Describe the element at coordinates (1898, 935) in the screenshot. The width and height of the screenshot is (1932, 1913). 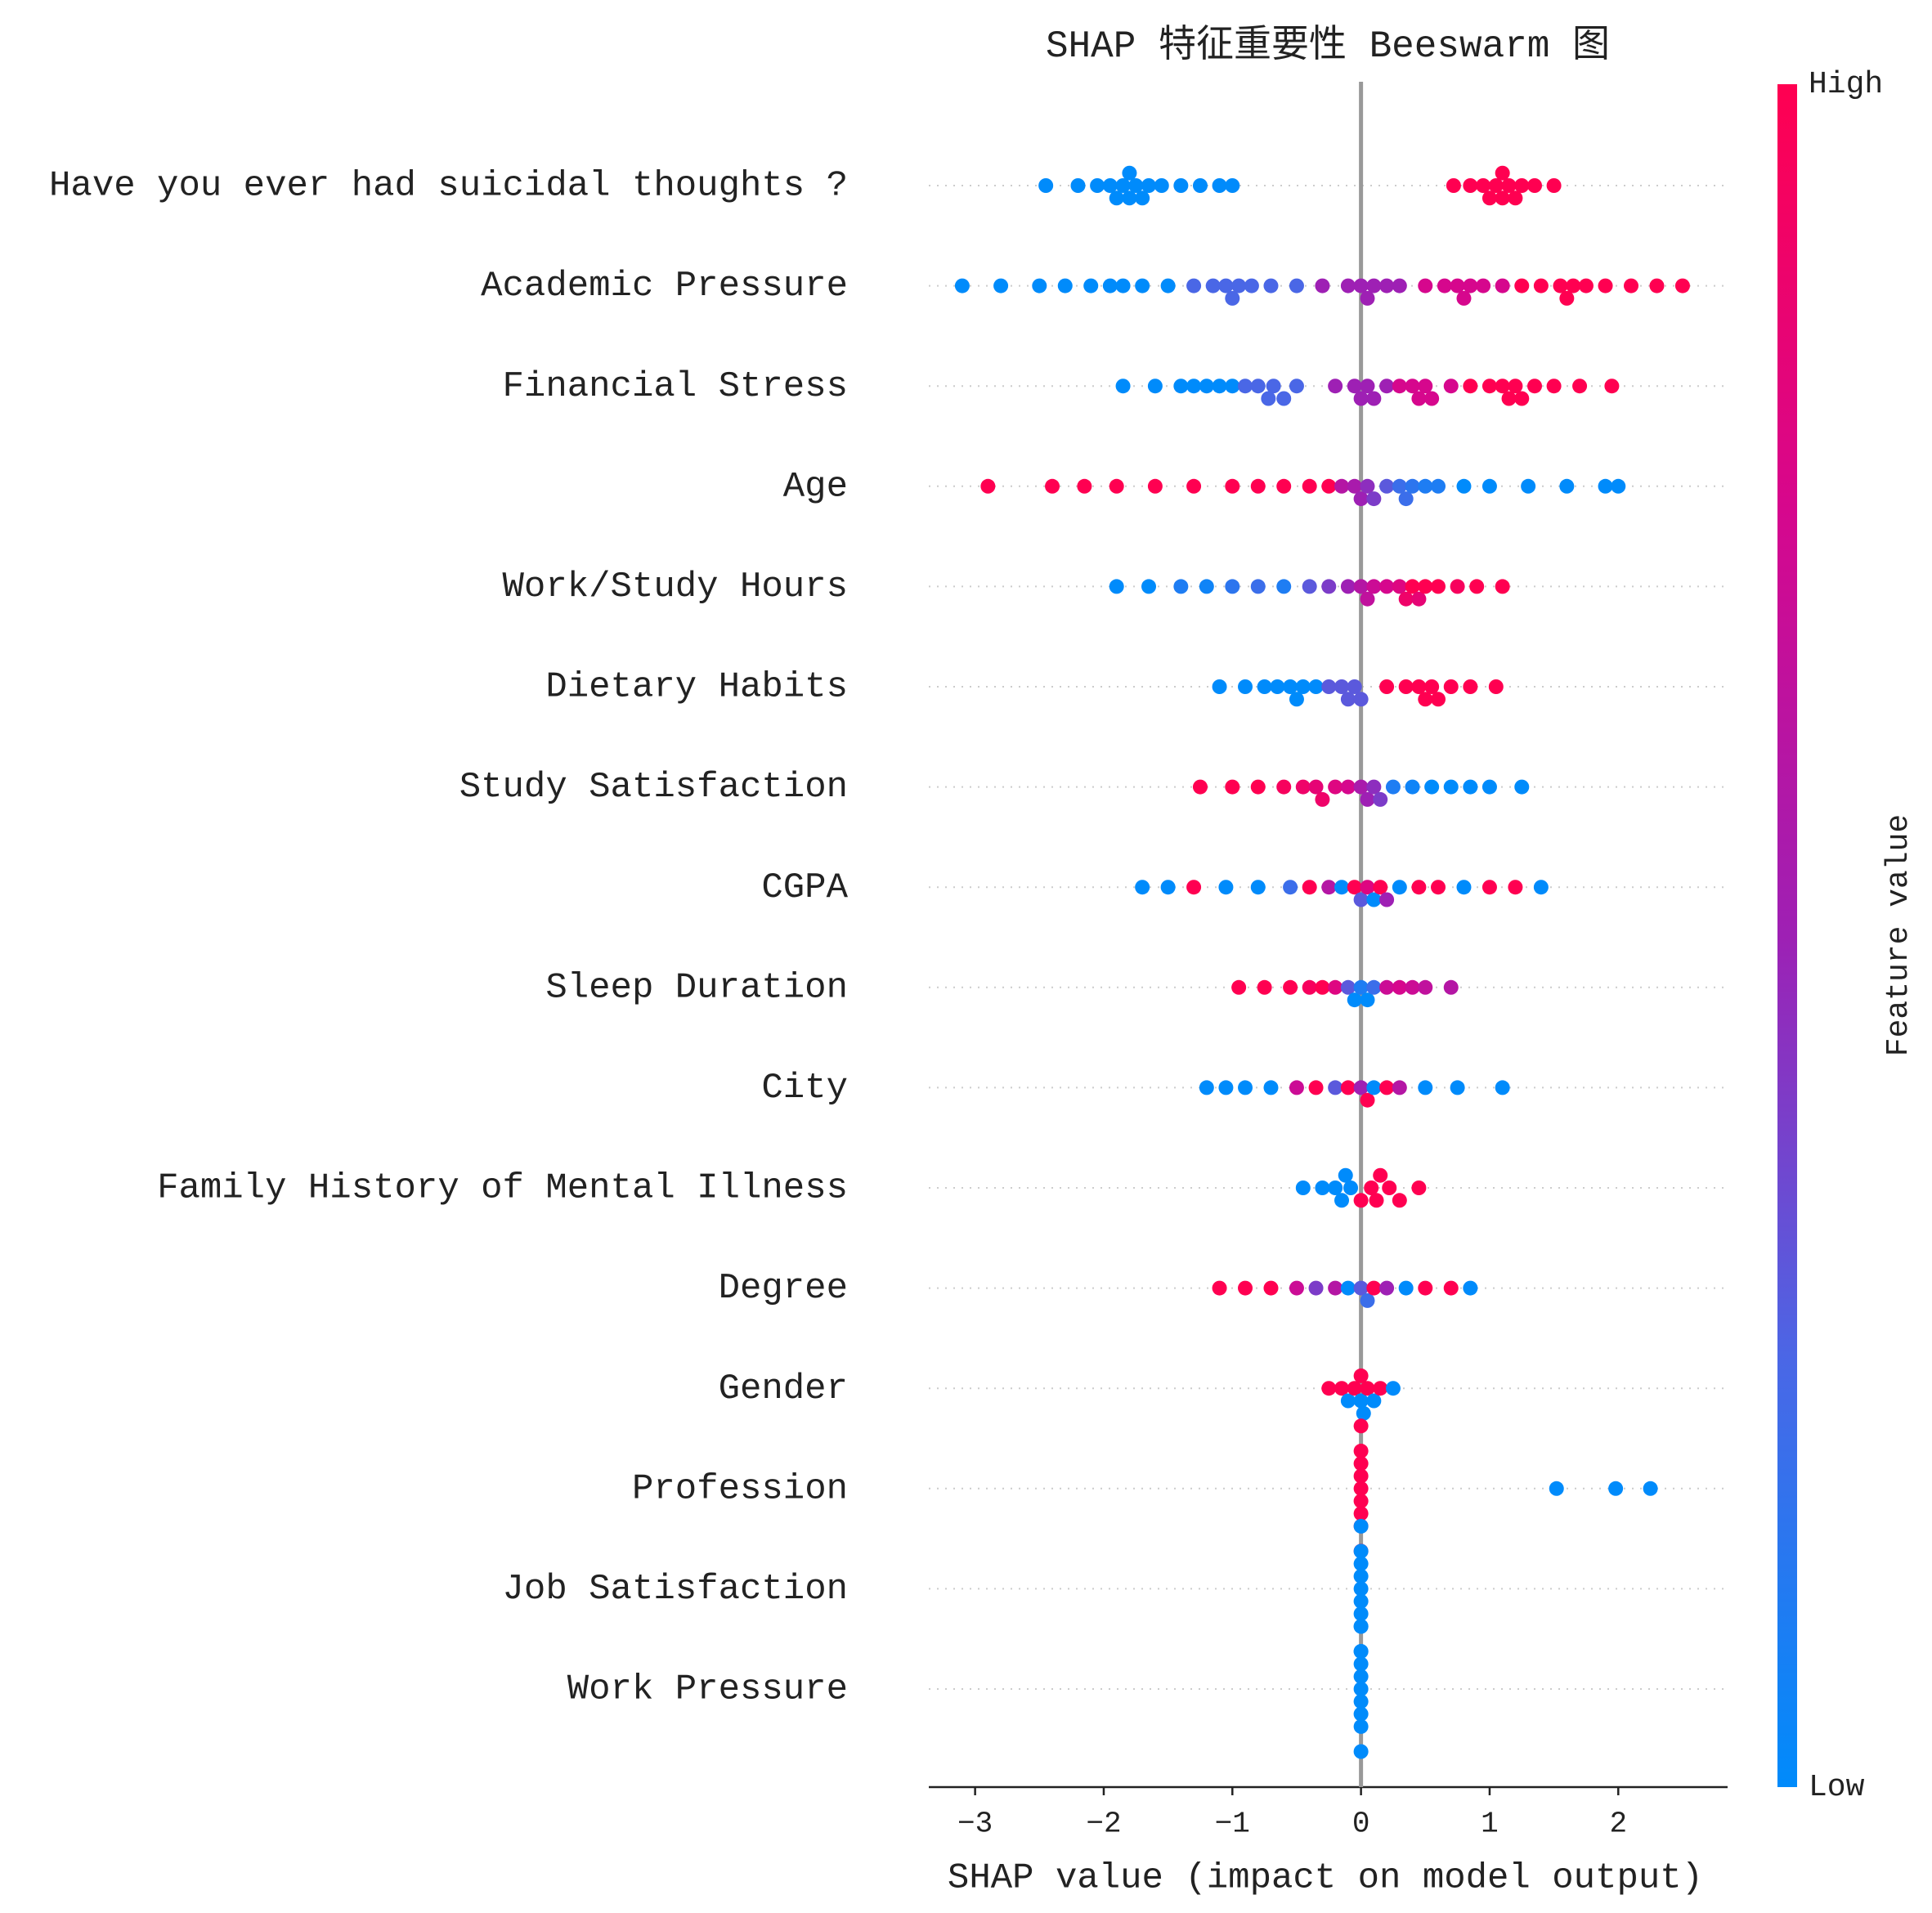
I see `colorbar-title: Feature value` at that location.